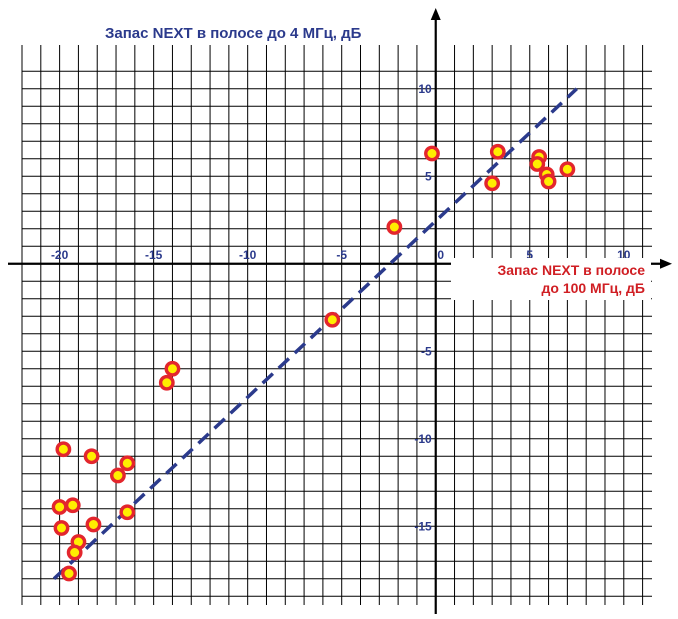 This screenshot has height=619, width=678. What do you see at coordinates (428, 176) in the screenshot?
I see `y-tick-label: 5` at bounding box center [428, 176].